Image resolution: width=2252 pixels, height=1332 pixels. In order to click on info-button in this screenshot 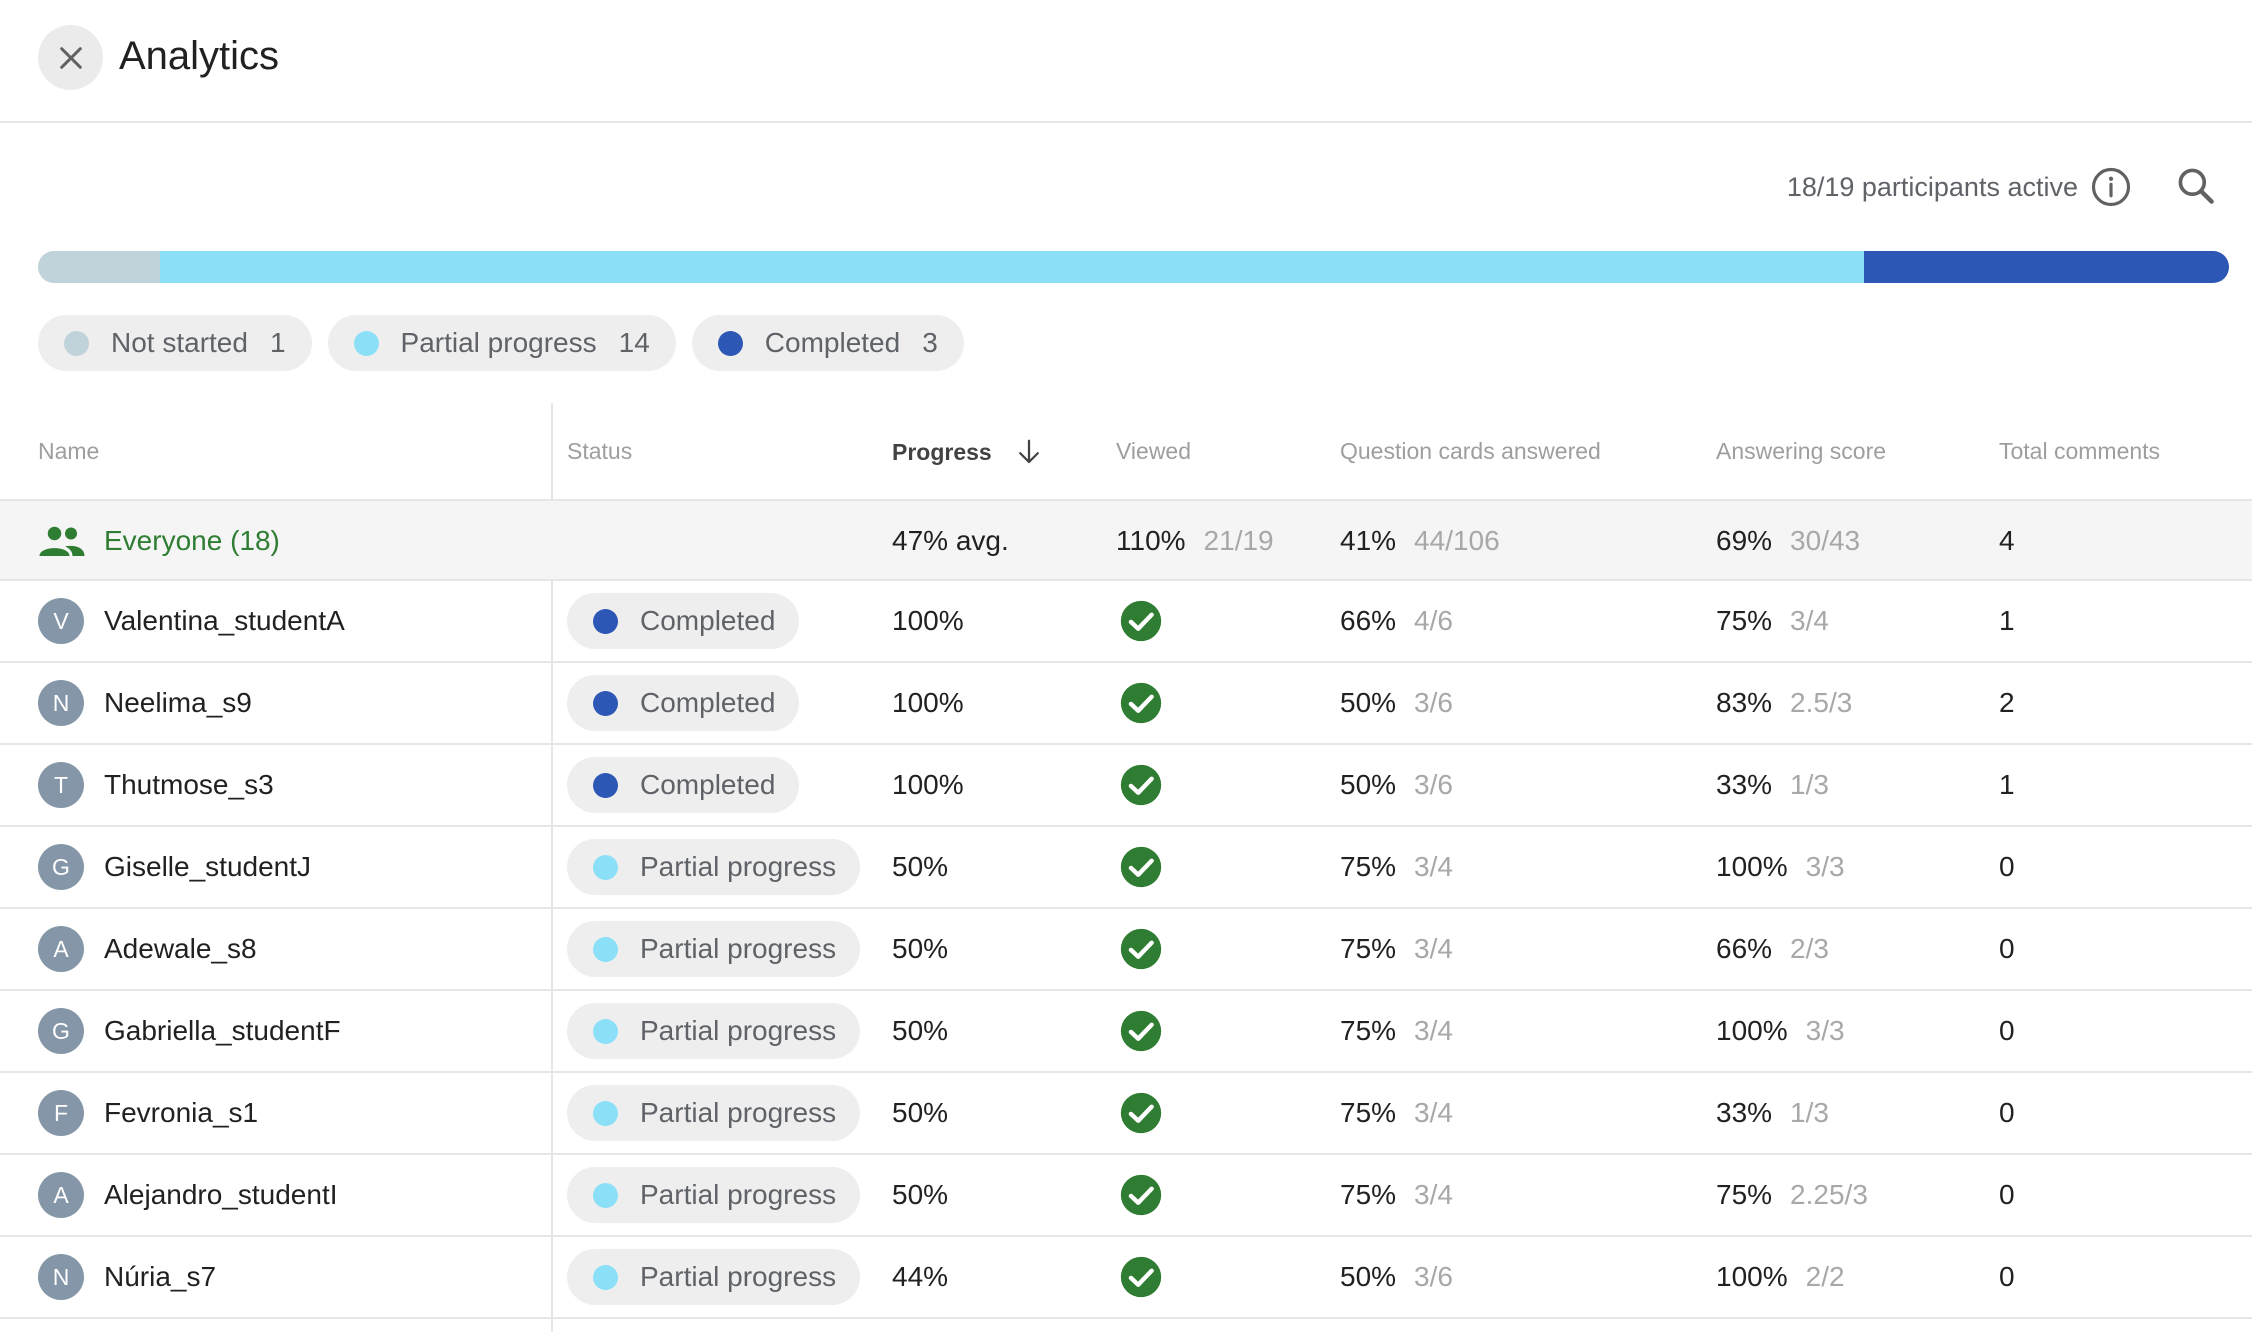, I will do `click(2111, 187)`.